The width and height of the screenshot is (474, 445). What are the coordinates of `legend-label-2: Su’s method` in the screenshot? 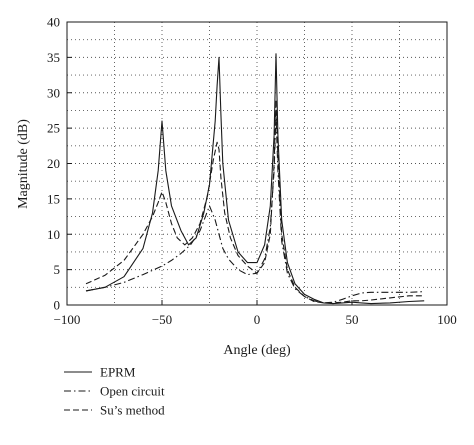 It's located at (132, 410).